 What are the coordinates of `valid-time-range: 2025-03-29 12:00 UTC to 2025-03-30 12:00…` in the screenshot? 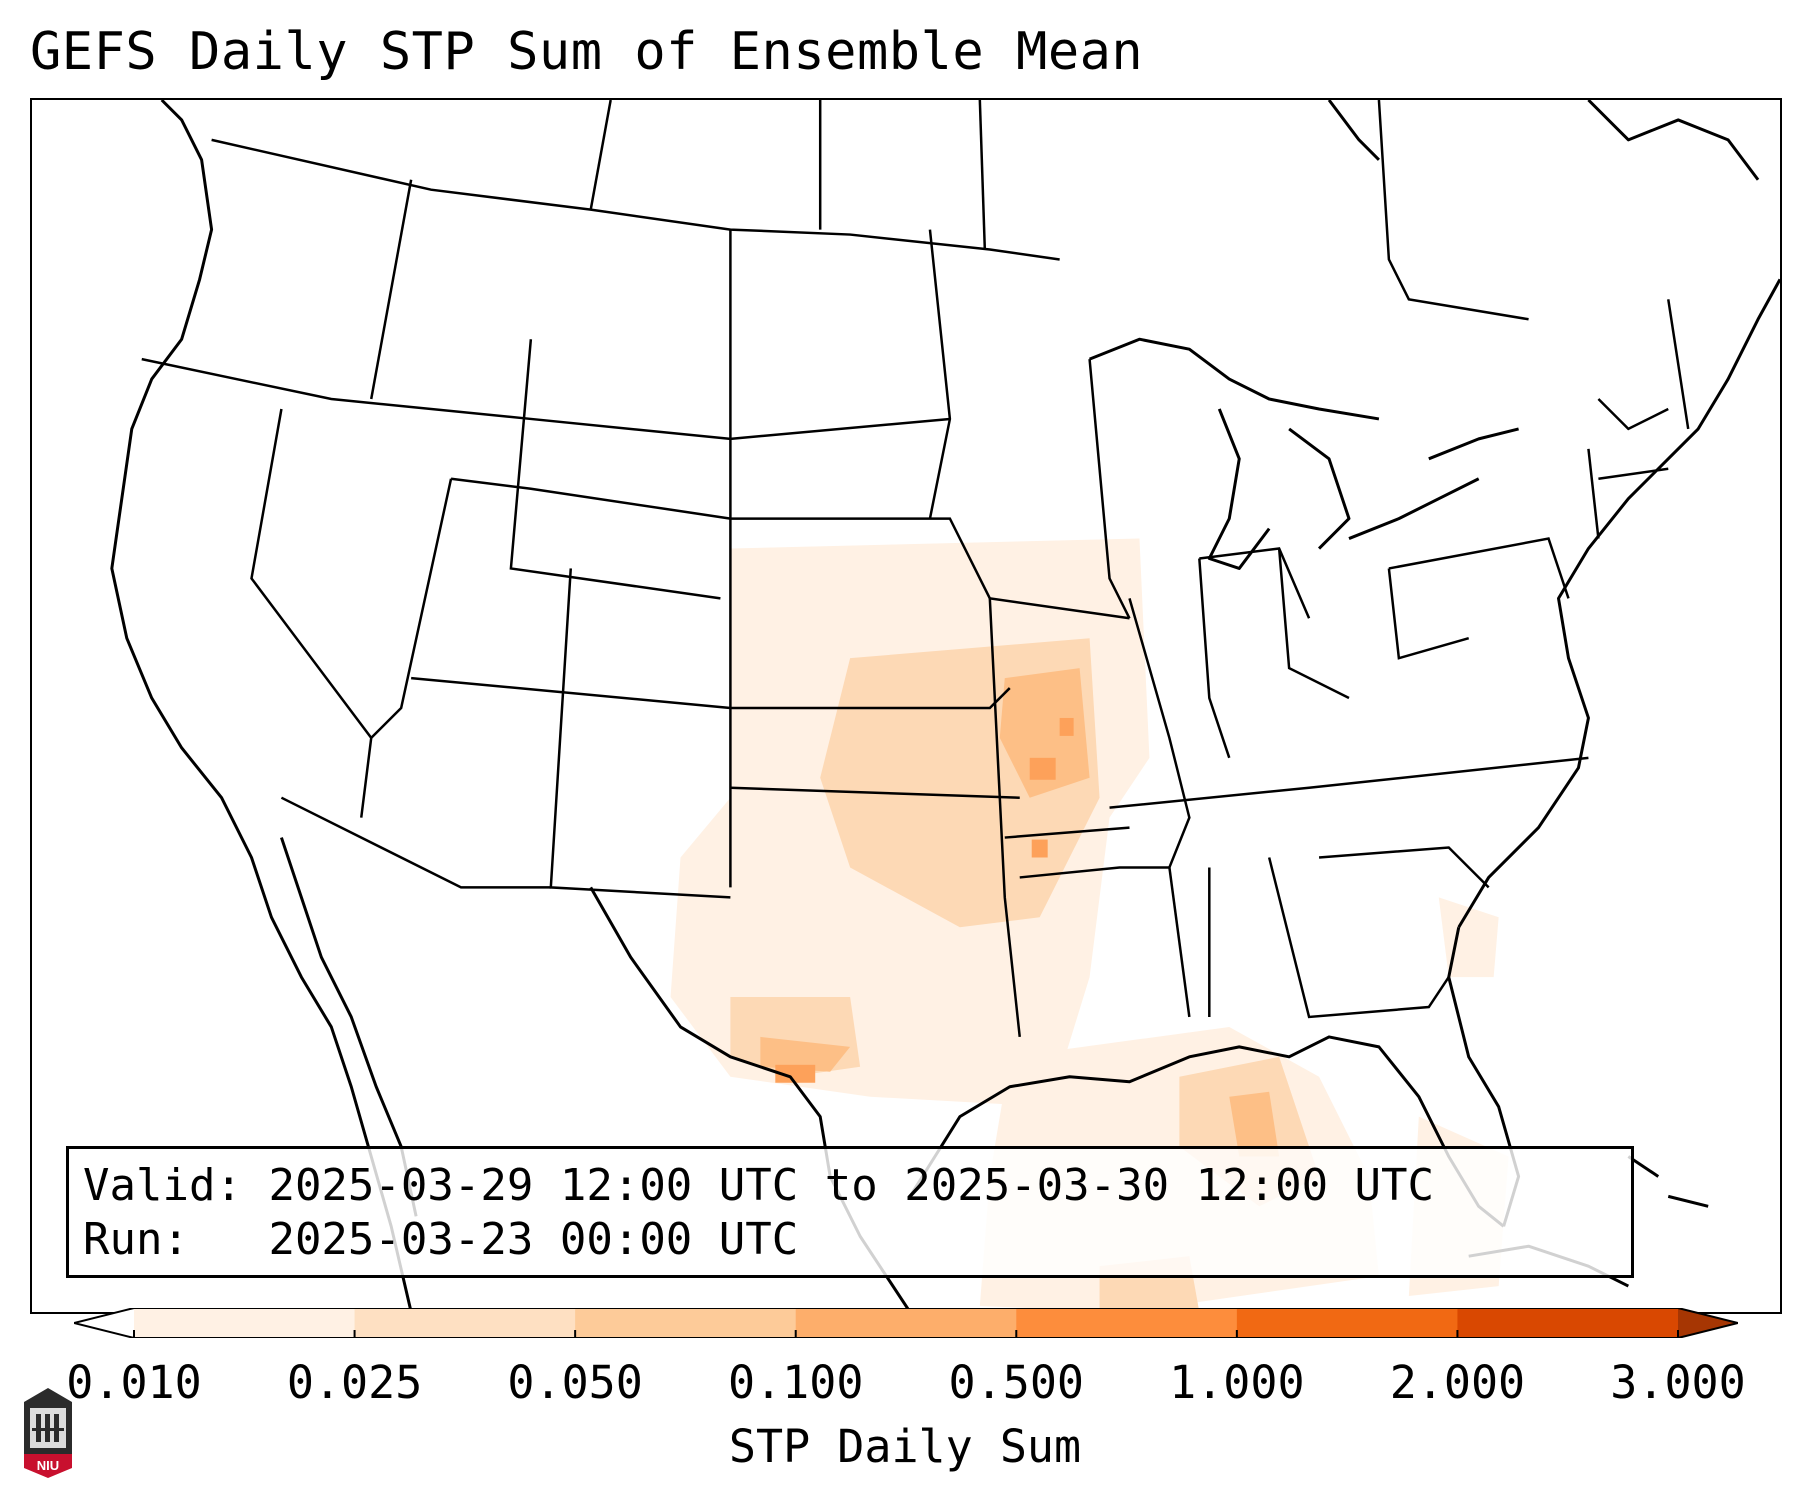 It's located at (851, 1185).